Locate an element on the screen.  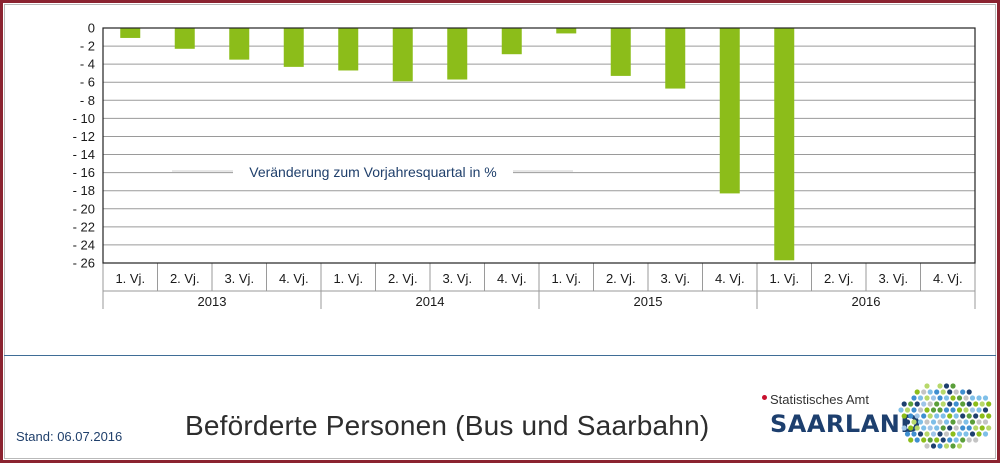
y-tick-label: - 24 is located at coordinates (84, 244).